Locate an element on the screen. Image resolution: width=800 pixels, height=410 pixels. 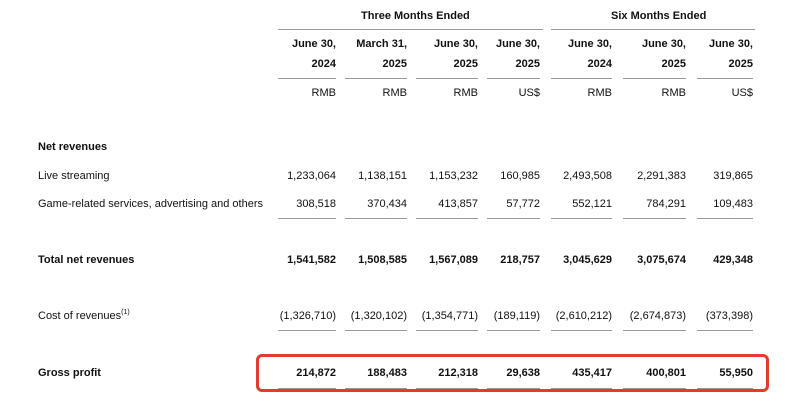
table-cell: 784,291 is located at coordinates (666, 204).